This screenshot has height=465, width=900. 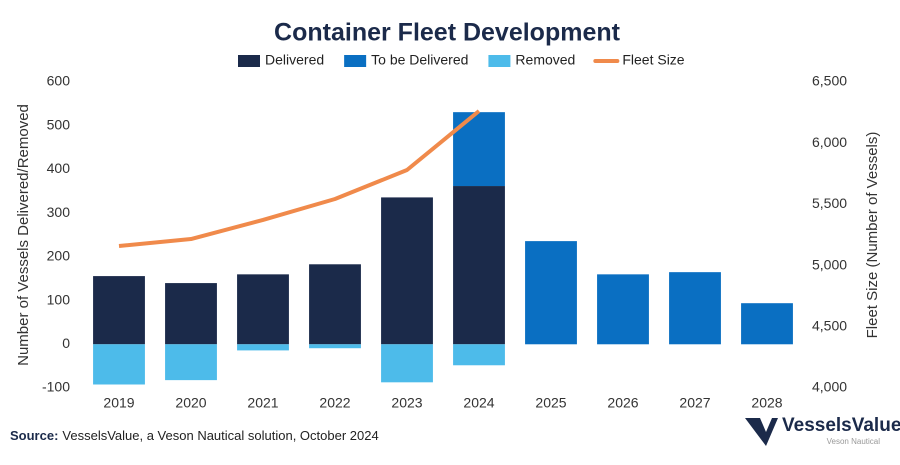 I want to click on x-tick-label: 2026, so click(x=622, y=403).